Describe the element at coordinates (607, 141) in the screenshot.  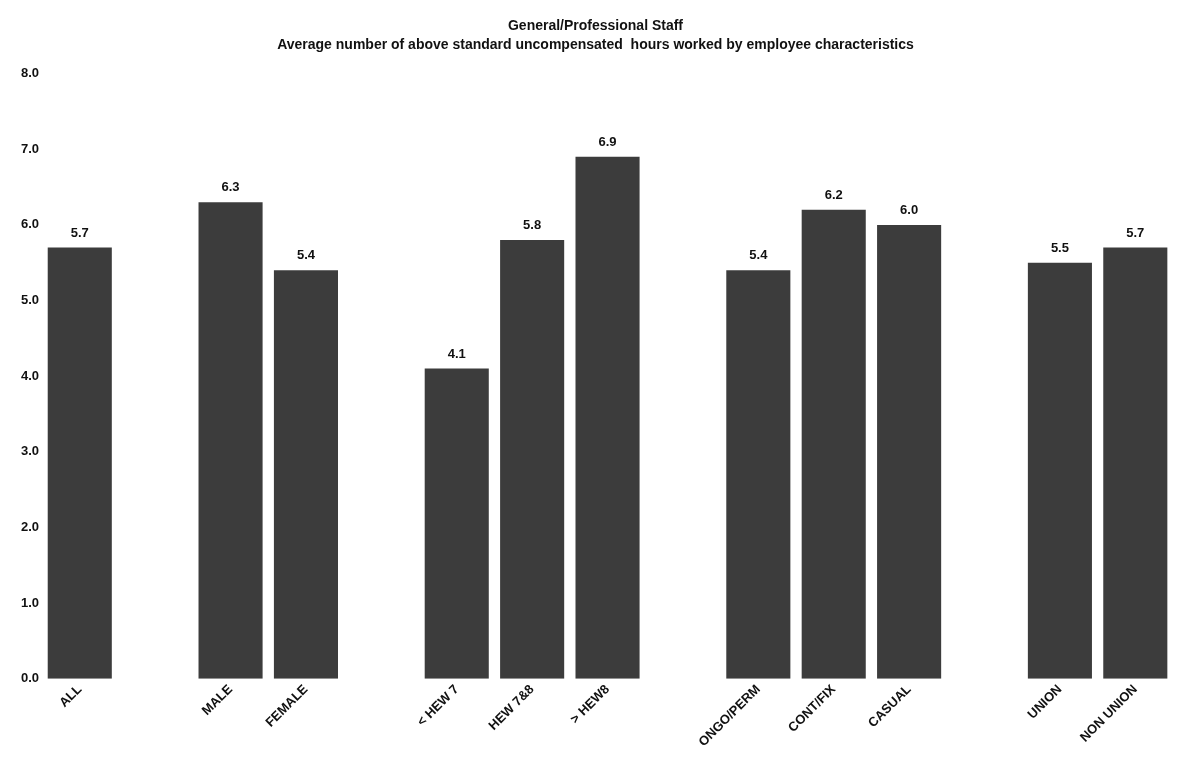
I see `data-label: 6.9` at that location.